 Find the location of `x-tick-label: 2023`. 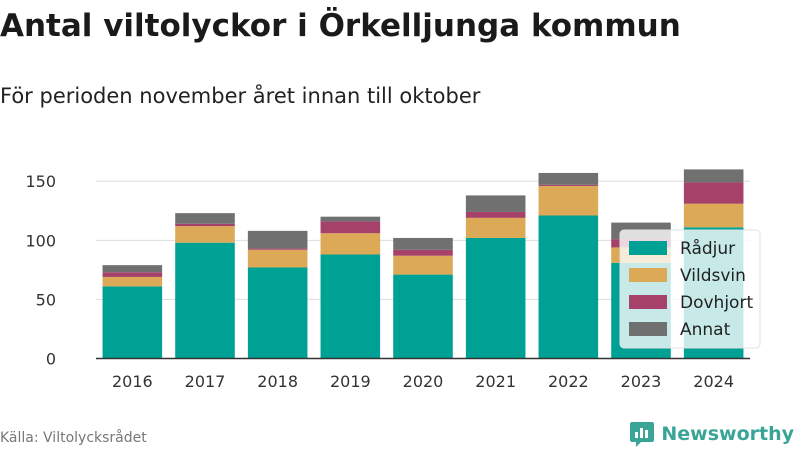

x-tick-label: 2023 is located at coordinates (641, 381).